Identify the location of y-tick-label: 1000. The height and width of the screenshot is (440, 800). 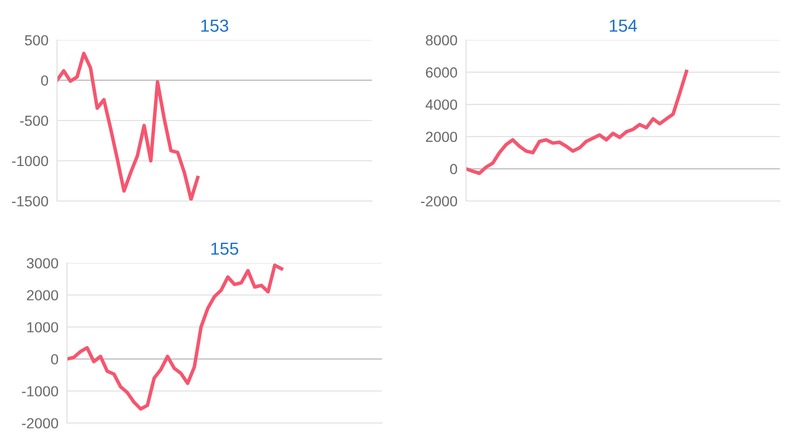
(42, 327).